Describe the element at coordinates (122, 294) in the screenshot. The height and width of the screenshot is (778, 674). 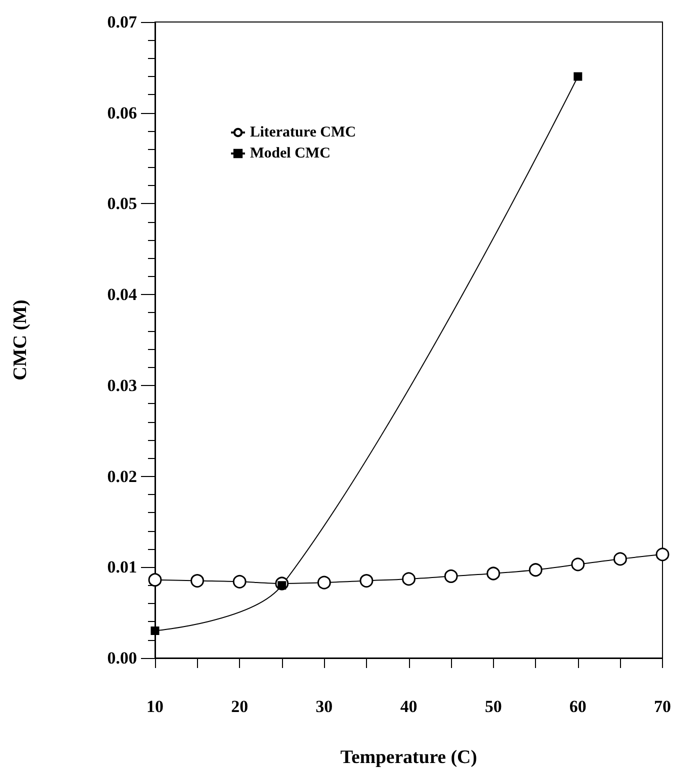
I see `y-tick-label: 0.04` at that location.